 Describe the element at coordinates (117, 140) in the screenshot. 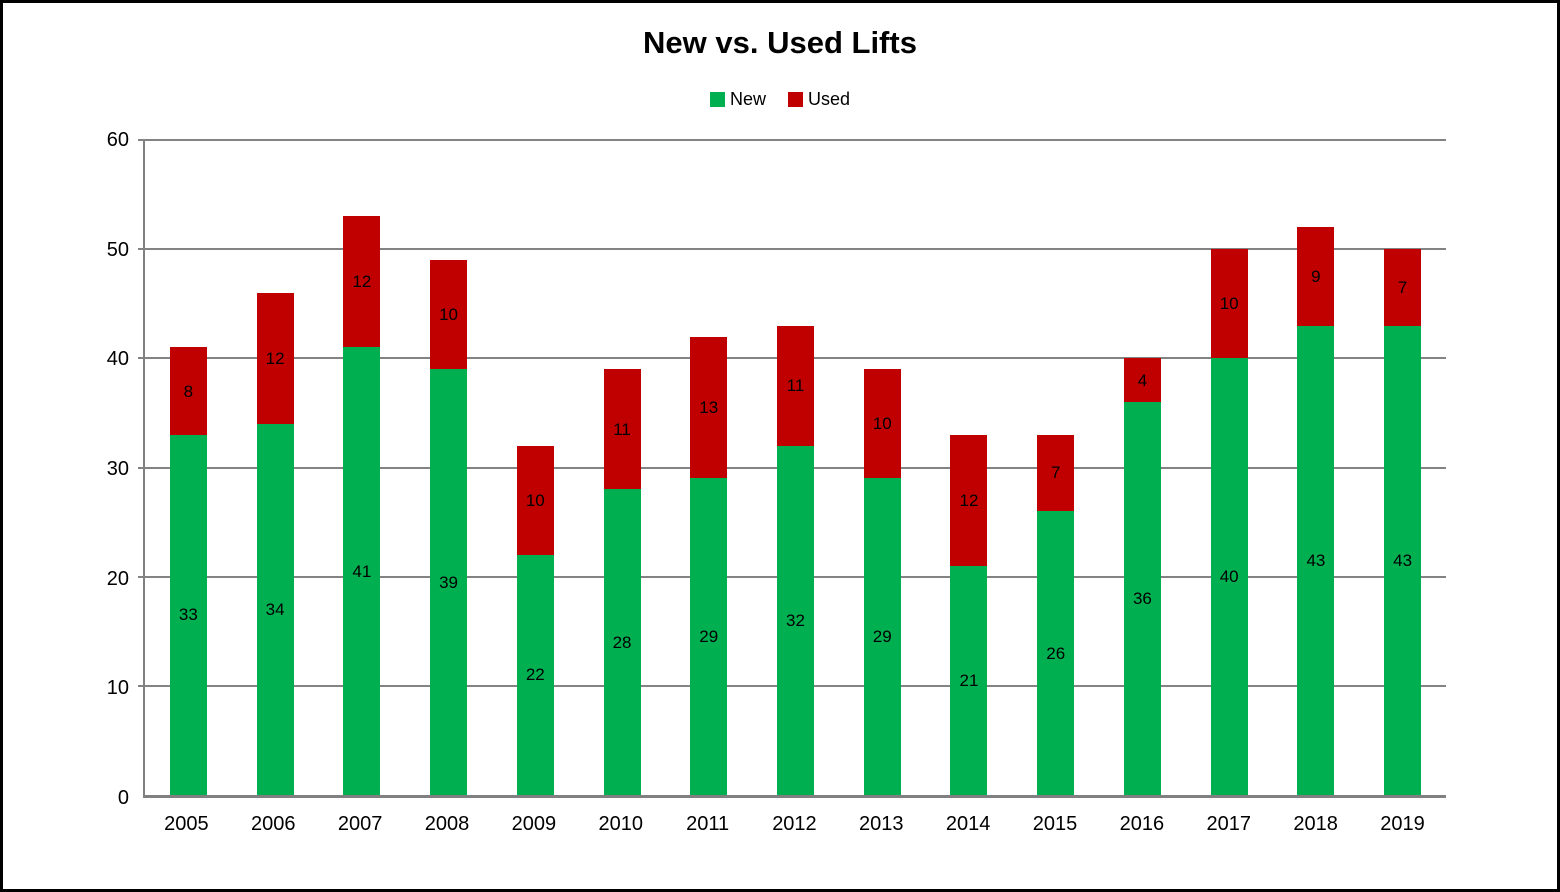

I see `y-axis-tick-label: 60` at that location.